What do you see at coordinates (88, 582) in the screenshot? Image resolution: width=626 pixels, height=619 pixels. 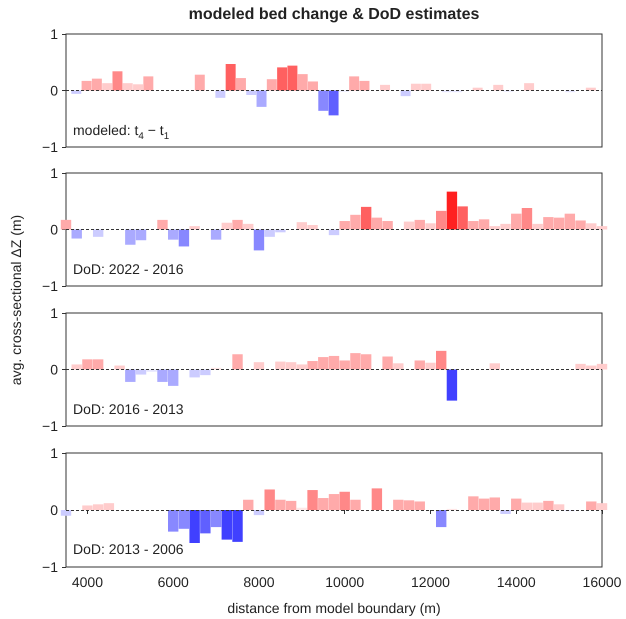 I see `x-tick-label: 4000` at bounding box center [88, 582].